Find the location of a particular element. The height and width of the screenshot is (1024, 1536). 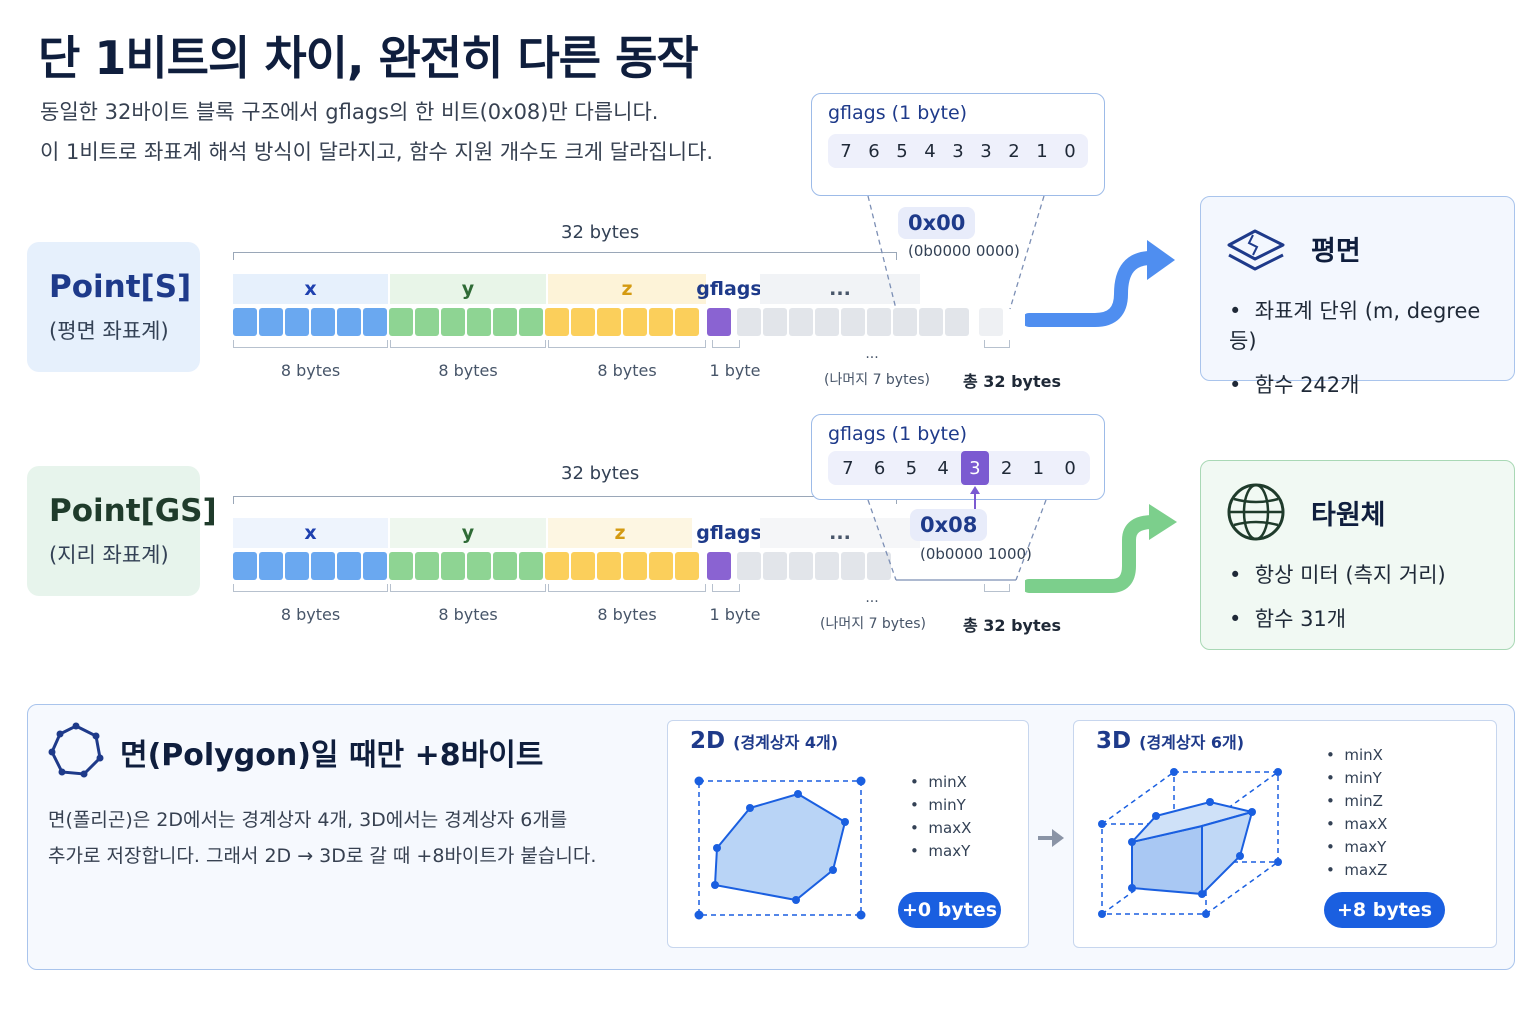

result-globe-title: 타원체 is located at coordinates (1348, 515).